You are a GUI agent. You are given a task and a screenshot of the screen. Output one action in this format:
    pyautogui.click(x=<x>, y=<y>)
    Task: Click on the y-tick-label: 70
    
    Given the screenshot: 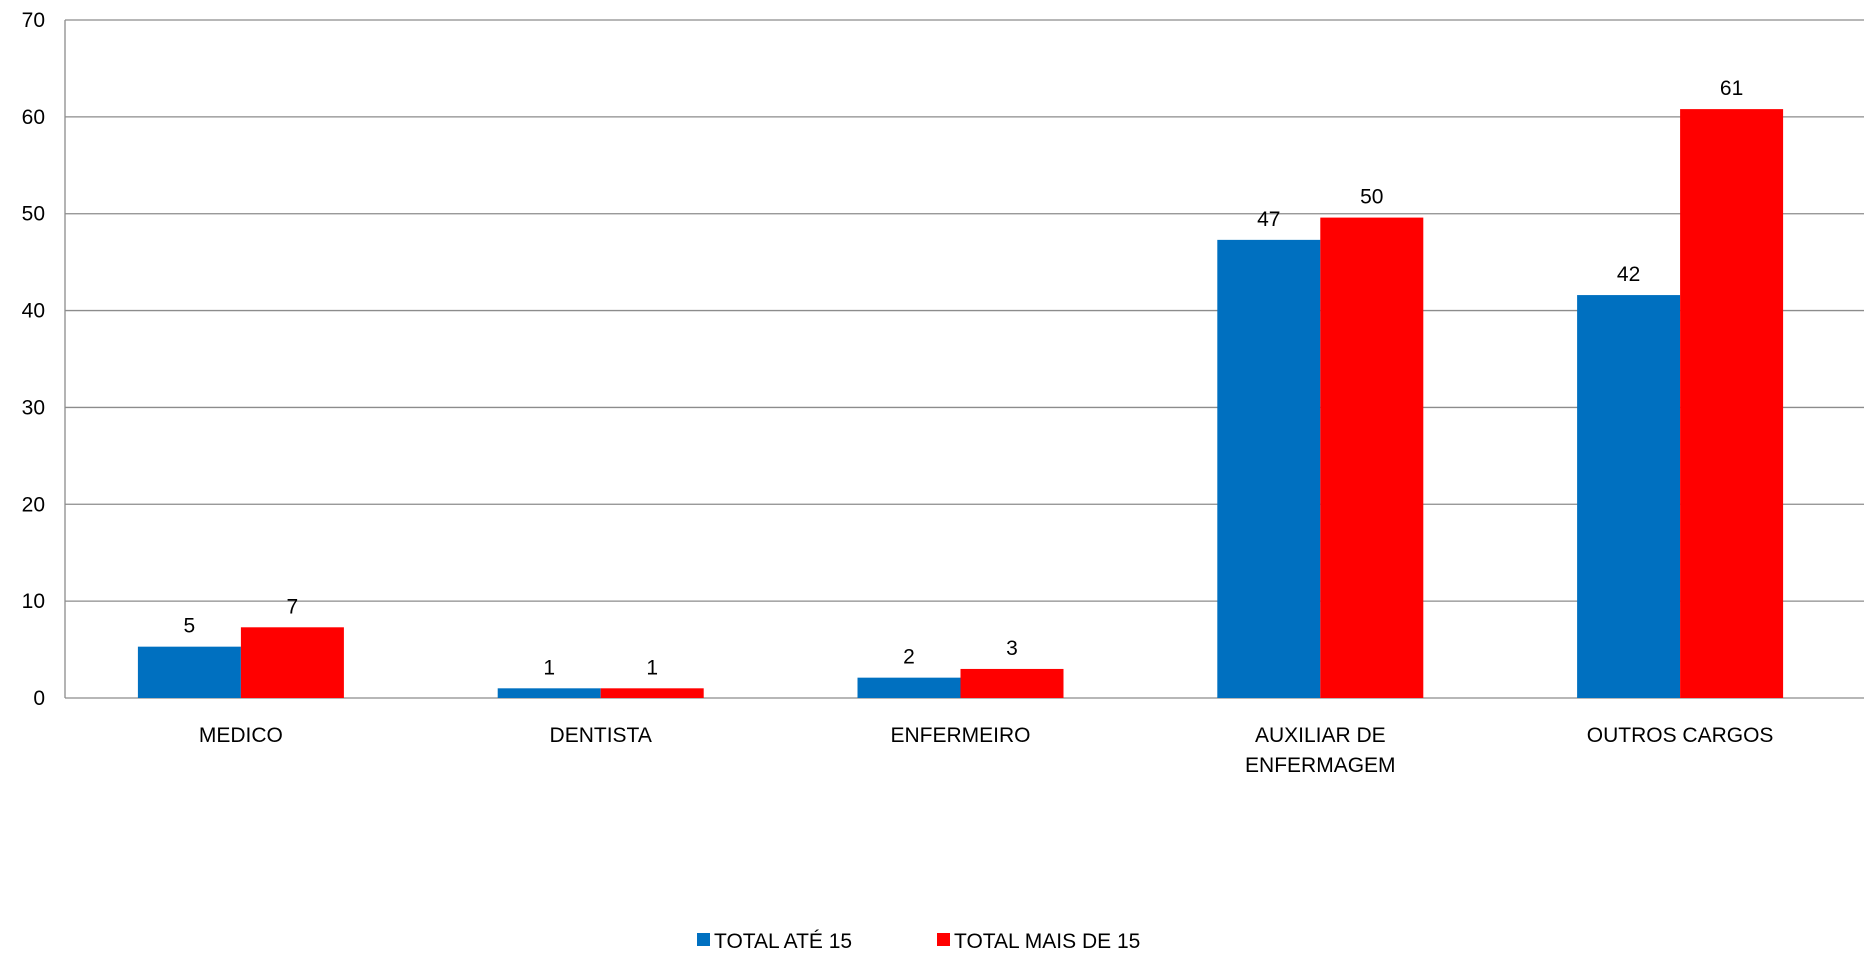 What is the action you would take?
    pyautogui.click(x=33, y=20)
    